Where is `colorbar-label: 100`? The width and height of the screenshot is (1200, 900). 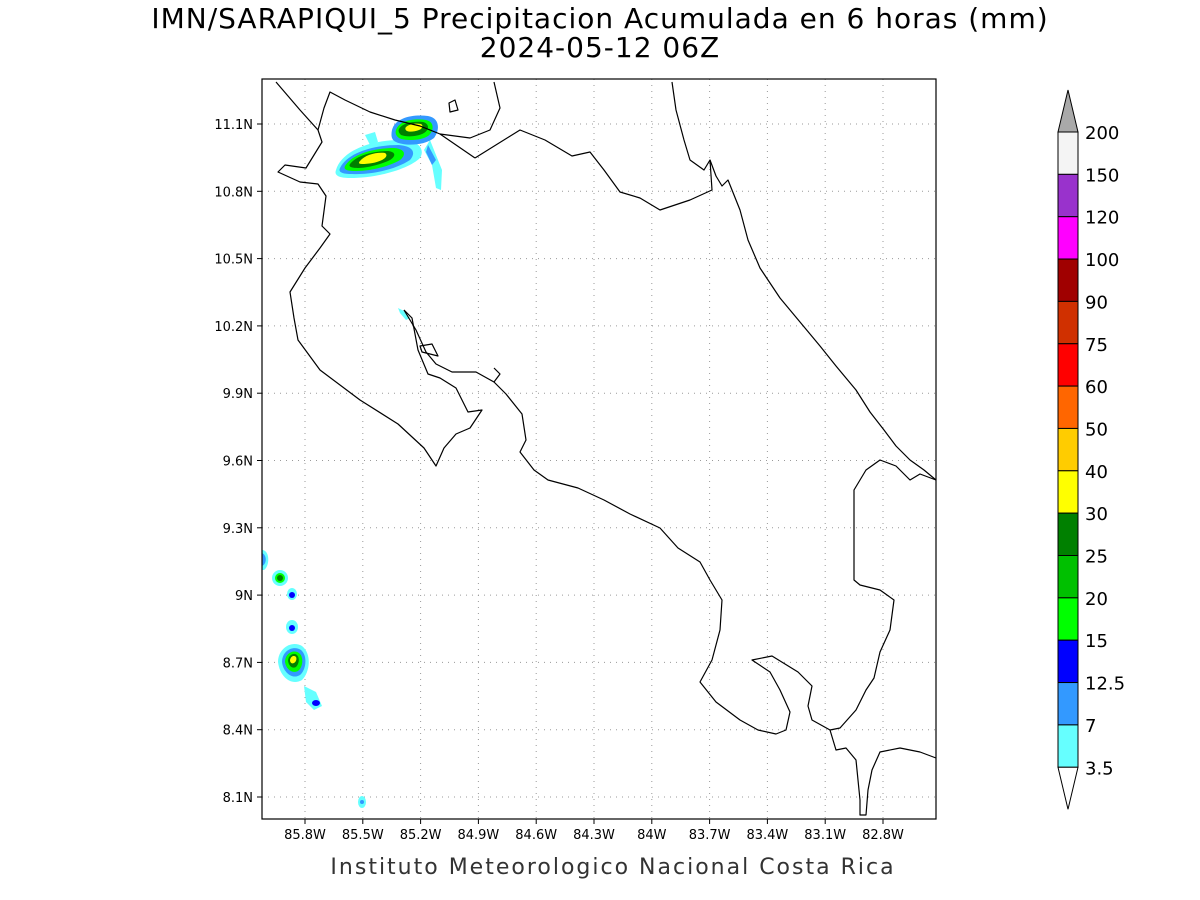
colorbar-label: 100 is located at coordinates (1102, 260).